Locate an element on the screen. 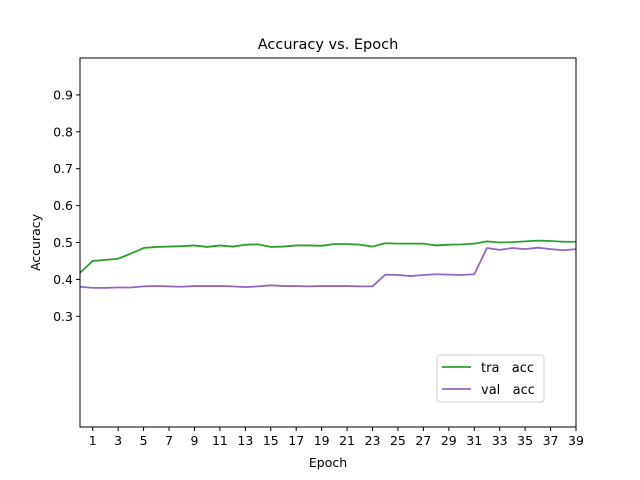 This screenshot has width=640, height=480. x-axis-ticks: 1 3 5 7 9 11 13 15 17 19 21 23 25 27 29 31 33 35 37 39 is located at coordinates (336, 437).